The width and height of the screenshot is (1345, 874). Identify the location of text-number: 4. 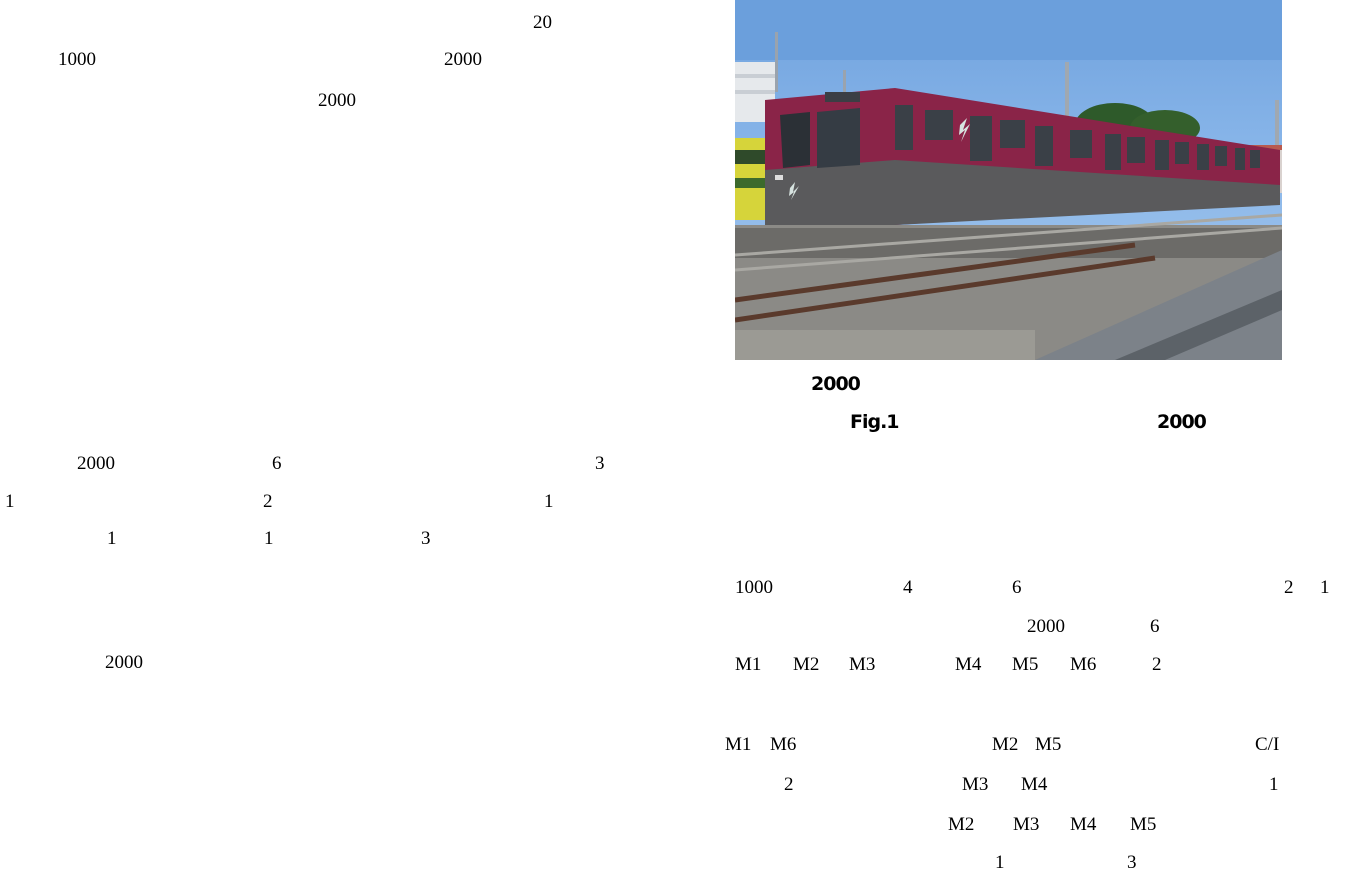
(908, 587).